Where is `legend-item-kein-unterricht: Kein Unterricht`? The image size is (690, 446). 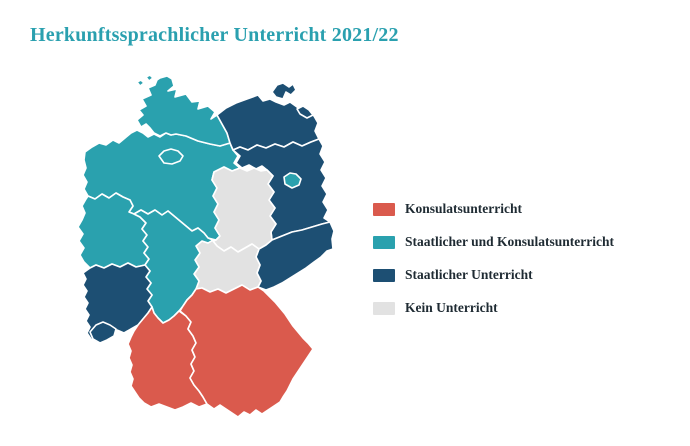
legend-item-kein-unterricht: Kein Unterricht is located at coordinates (493, 308).